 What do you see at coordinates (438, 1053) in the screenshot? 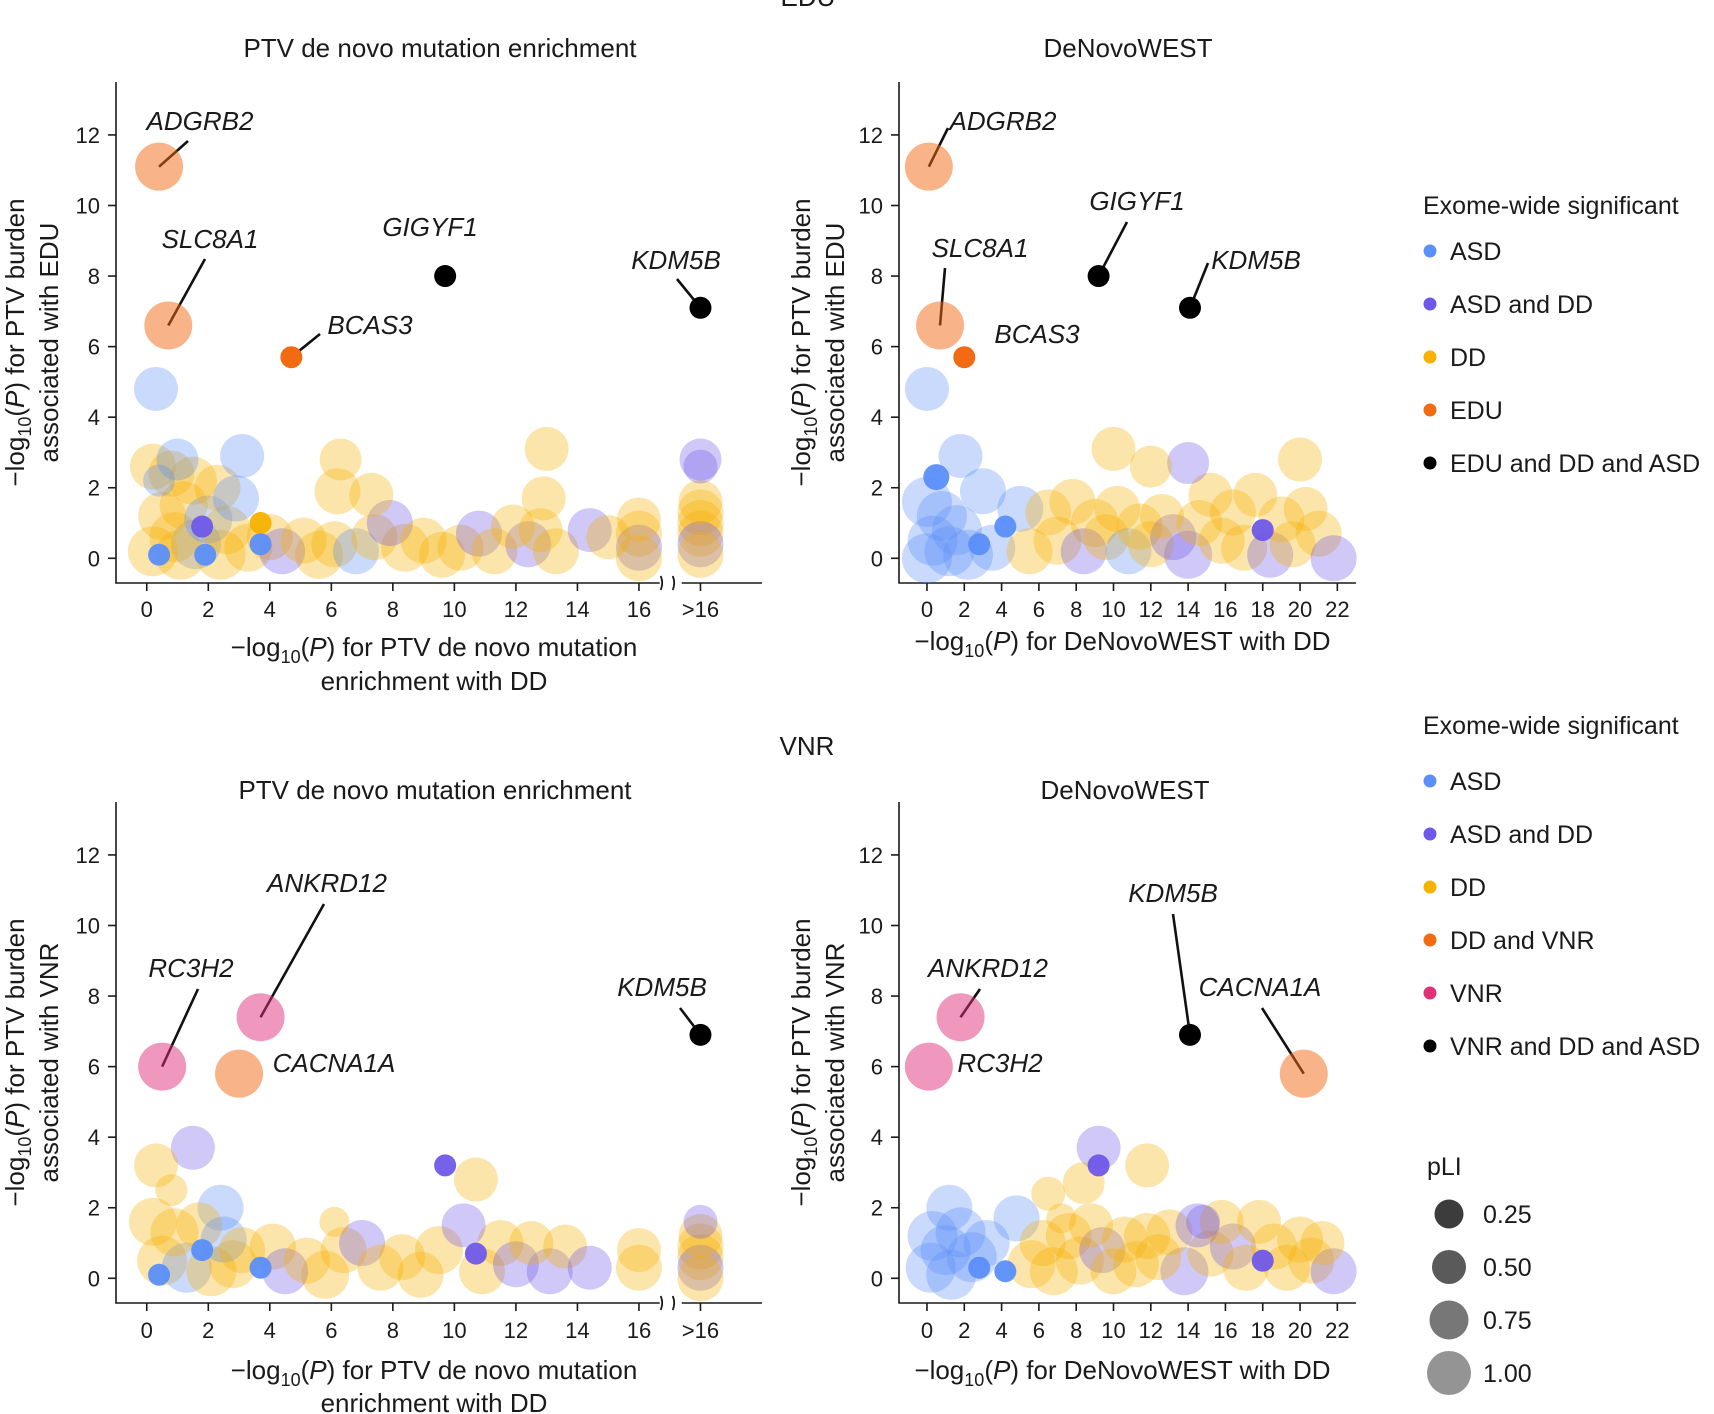
I see `axis-lines` at bounding box center [438, 1053].